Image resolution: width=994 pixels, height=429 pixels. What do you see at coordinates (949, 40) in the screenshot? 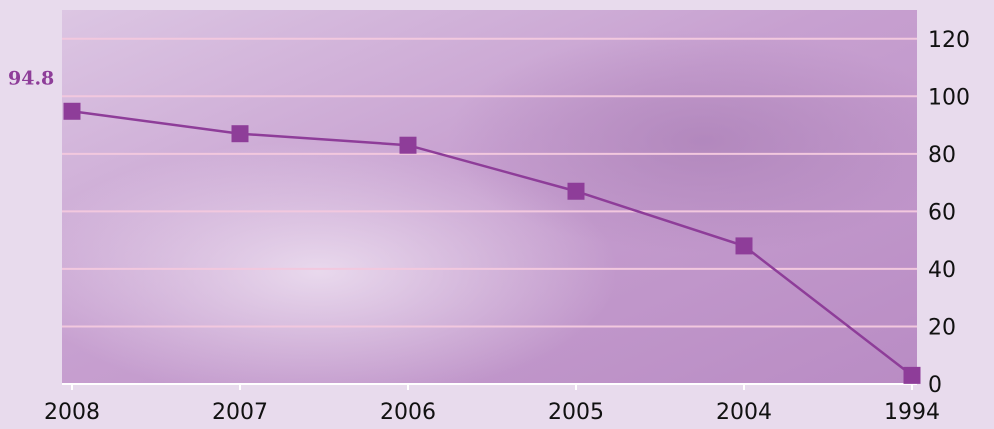
I see `y-tick-label-120: 120` at bounding box center [949, 40].